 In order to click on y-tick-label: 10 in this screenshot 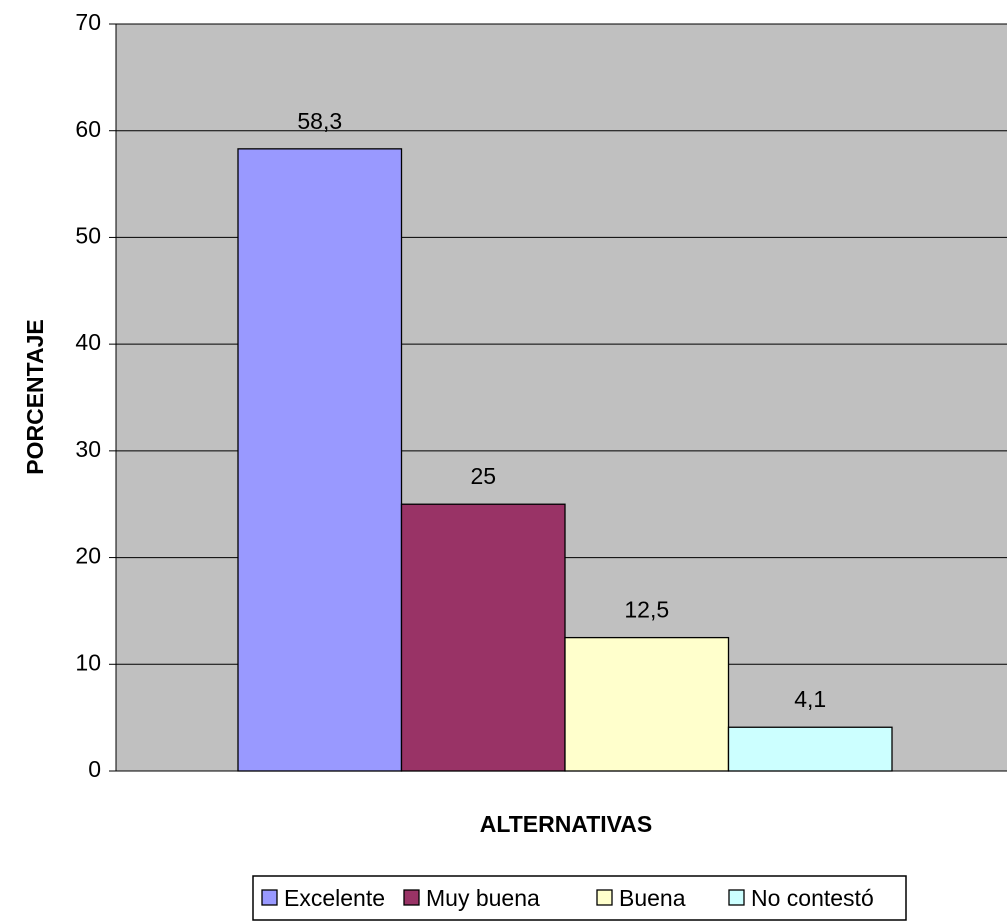, I will do `click(88, 662)`.